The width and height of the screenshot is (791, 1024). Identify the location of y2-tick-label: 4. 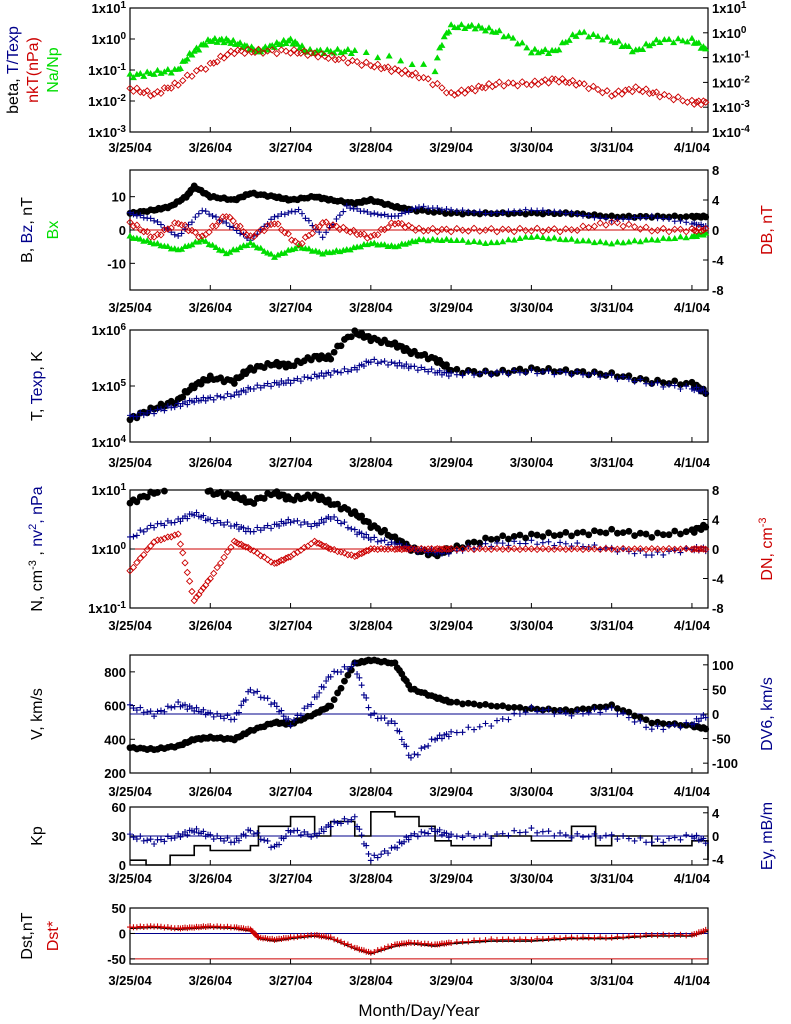
(716, 520).